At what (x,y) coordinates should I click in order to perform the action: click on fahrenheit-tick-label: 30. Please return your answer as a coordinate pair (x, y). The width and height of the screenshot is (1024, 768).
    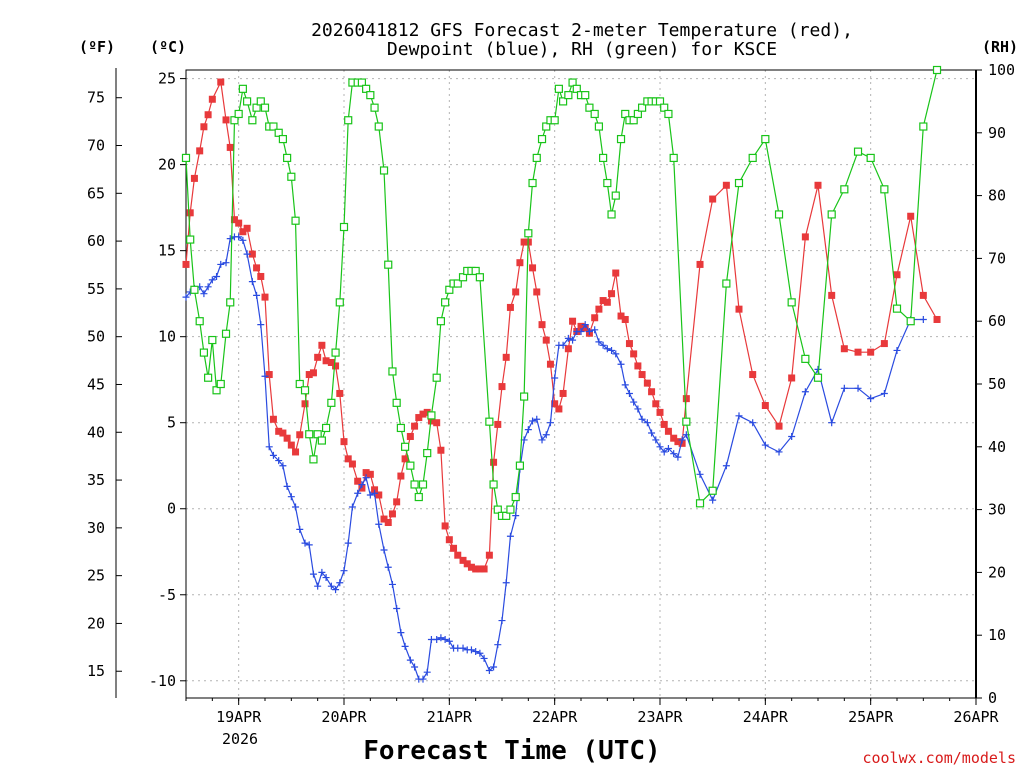
    Looking at the image, I should click on (96, 528).